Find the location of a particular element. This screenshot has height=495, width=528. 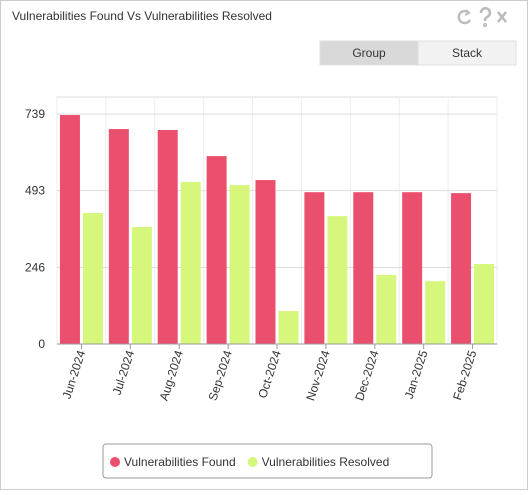

refresh-icon is located at coordinates (464, 17).